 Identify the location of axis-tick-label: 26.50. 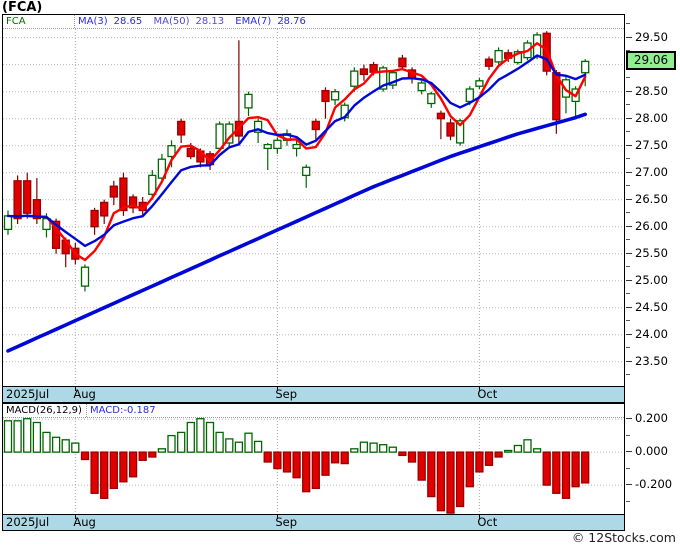
(651, 198).